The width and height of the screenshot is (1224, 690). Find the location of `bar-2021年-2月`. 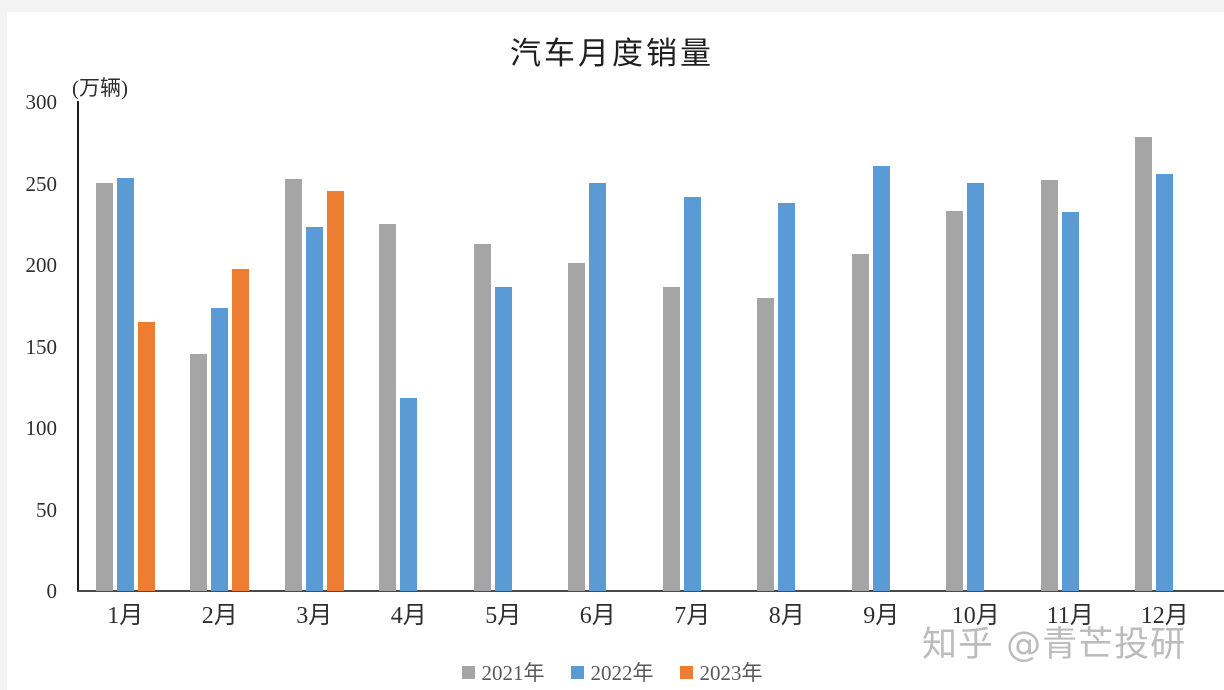

bar-2021年-2月 is located at coordinates (199, 472).